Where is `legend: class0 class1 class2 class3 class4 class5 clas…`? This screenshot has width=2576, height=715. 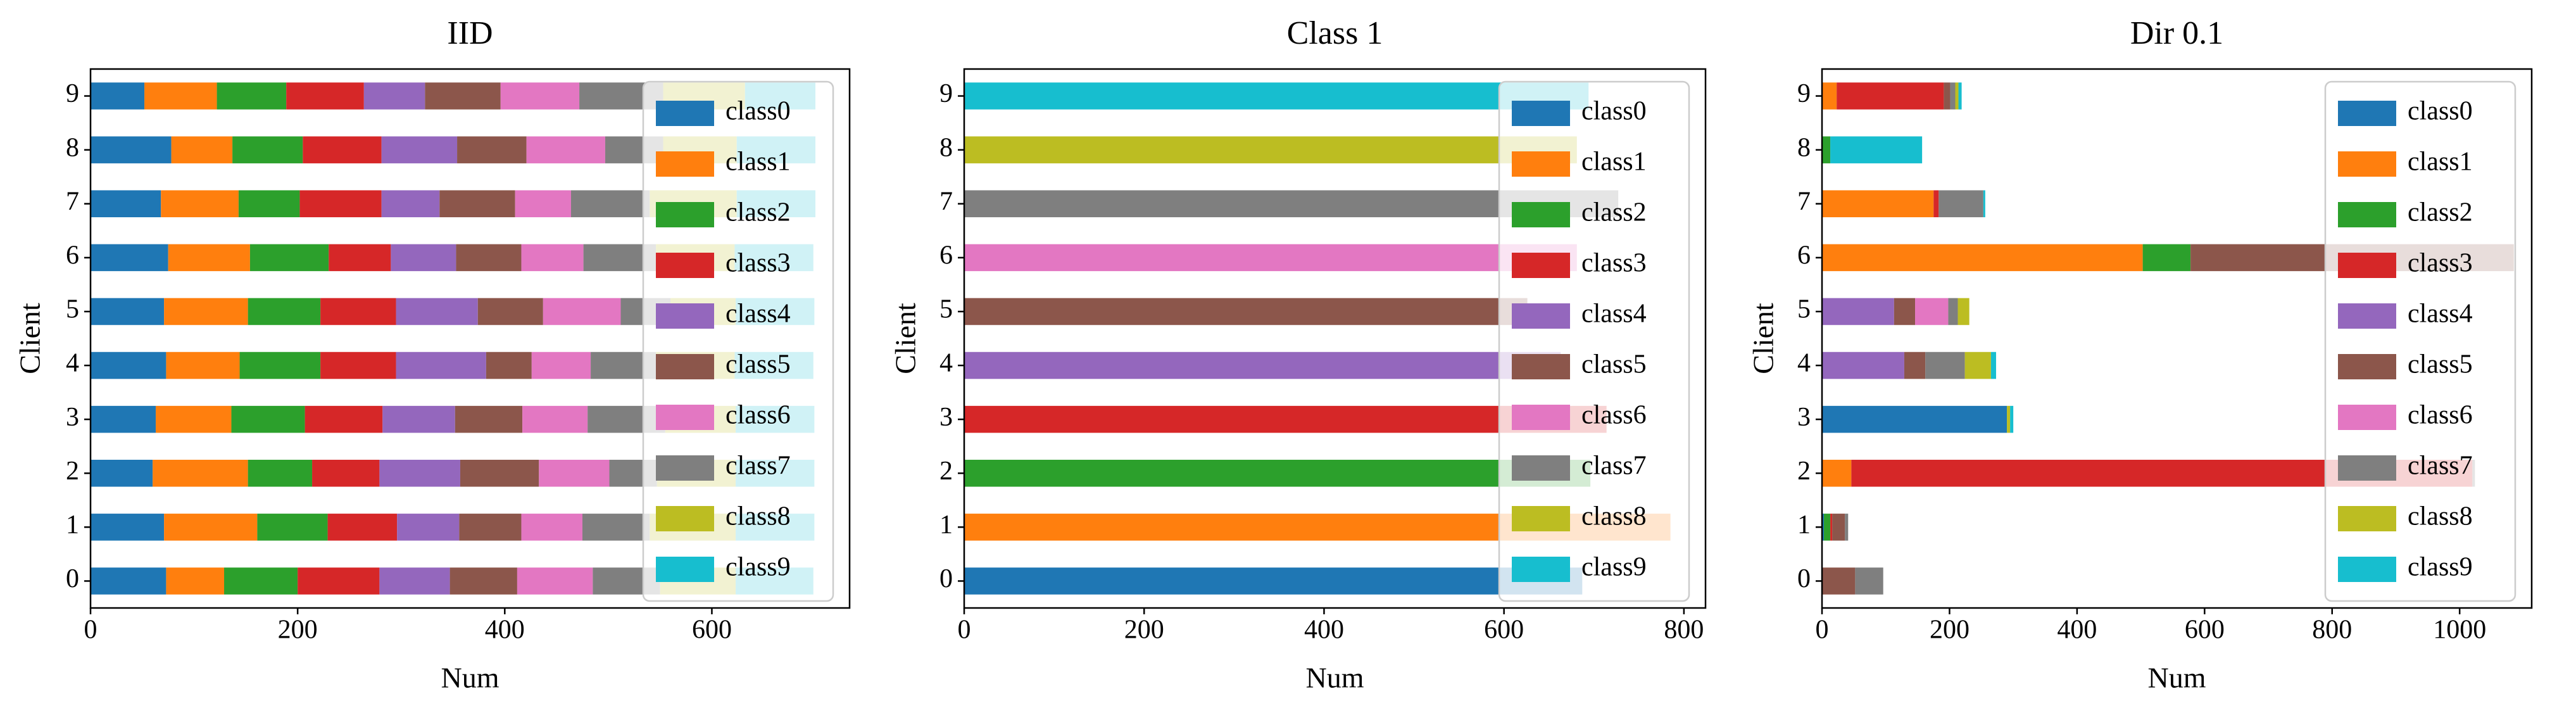 legend: class0 class1 class2 class3 class4 class5 clas… is located at coordinates (738, 341).